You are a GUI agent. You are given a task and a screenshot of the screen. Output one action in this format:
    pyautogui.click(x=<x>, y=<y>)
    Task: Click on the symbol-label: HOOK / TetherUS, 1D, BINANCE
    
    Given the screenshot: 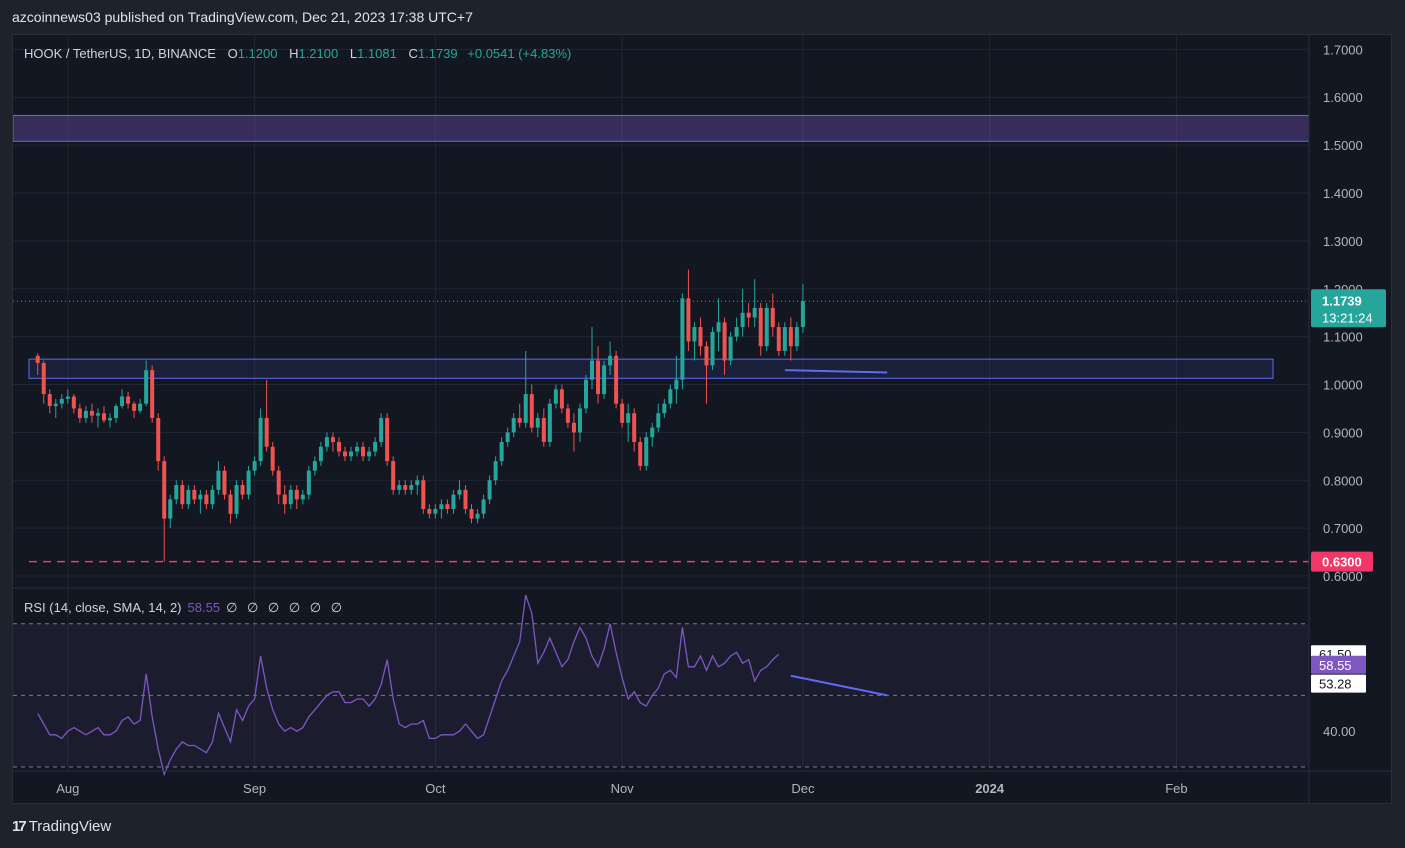 What is the action you would take?
    pyautogui.click(x=120, y=53)
    